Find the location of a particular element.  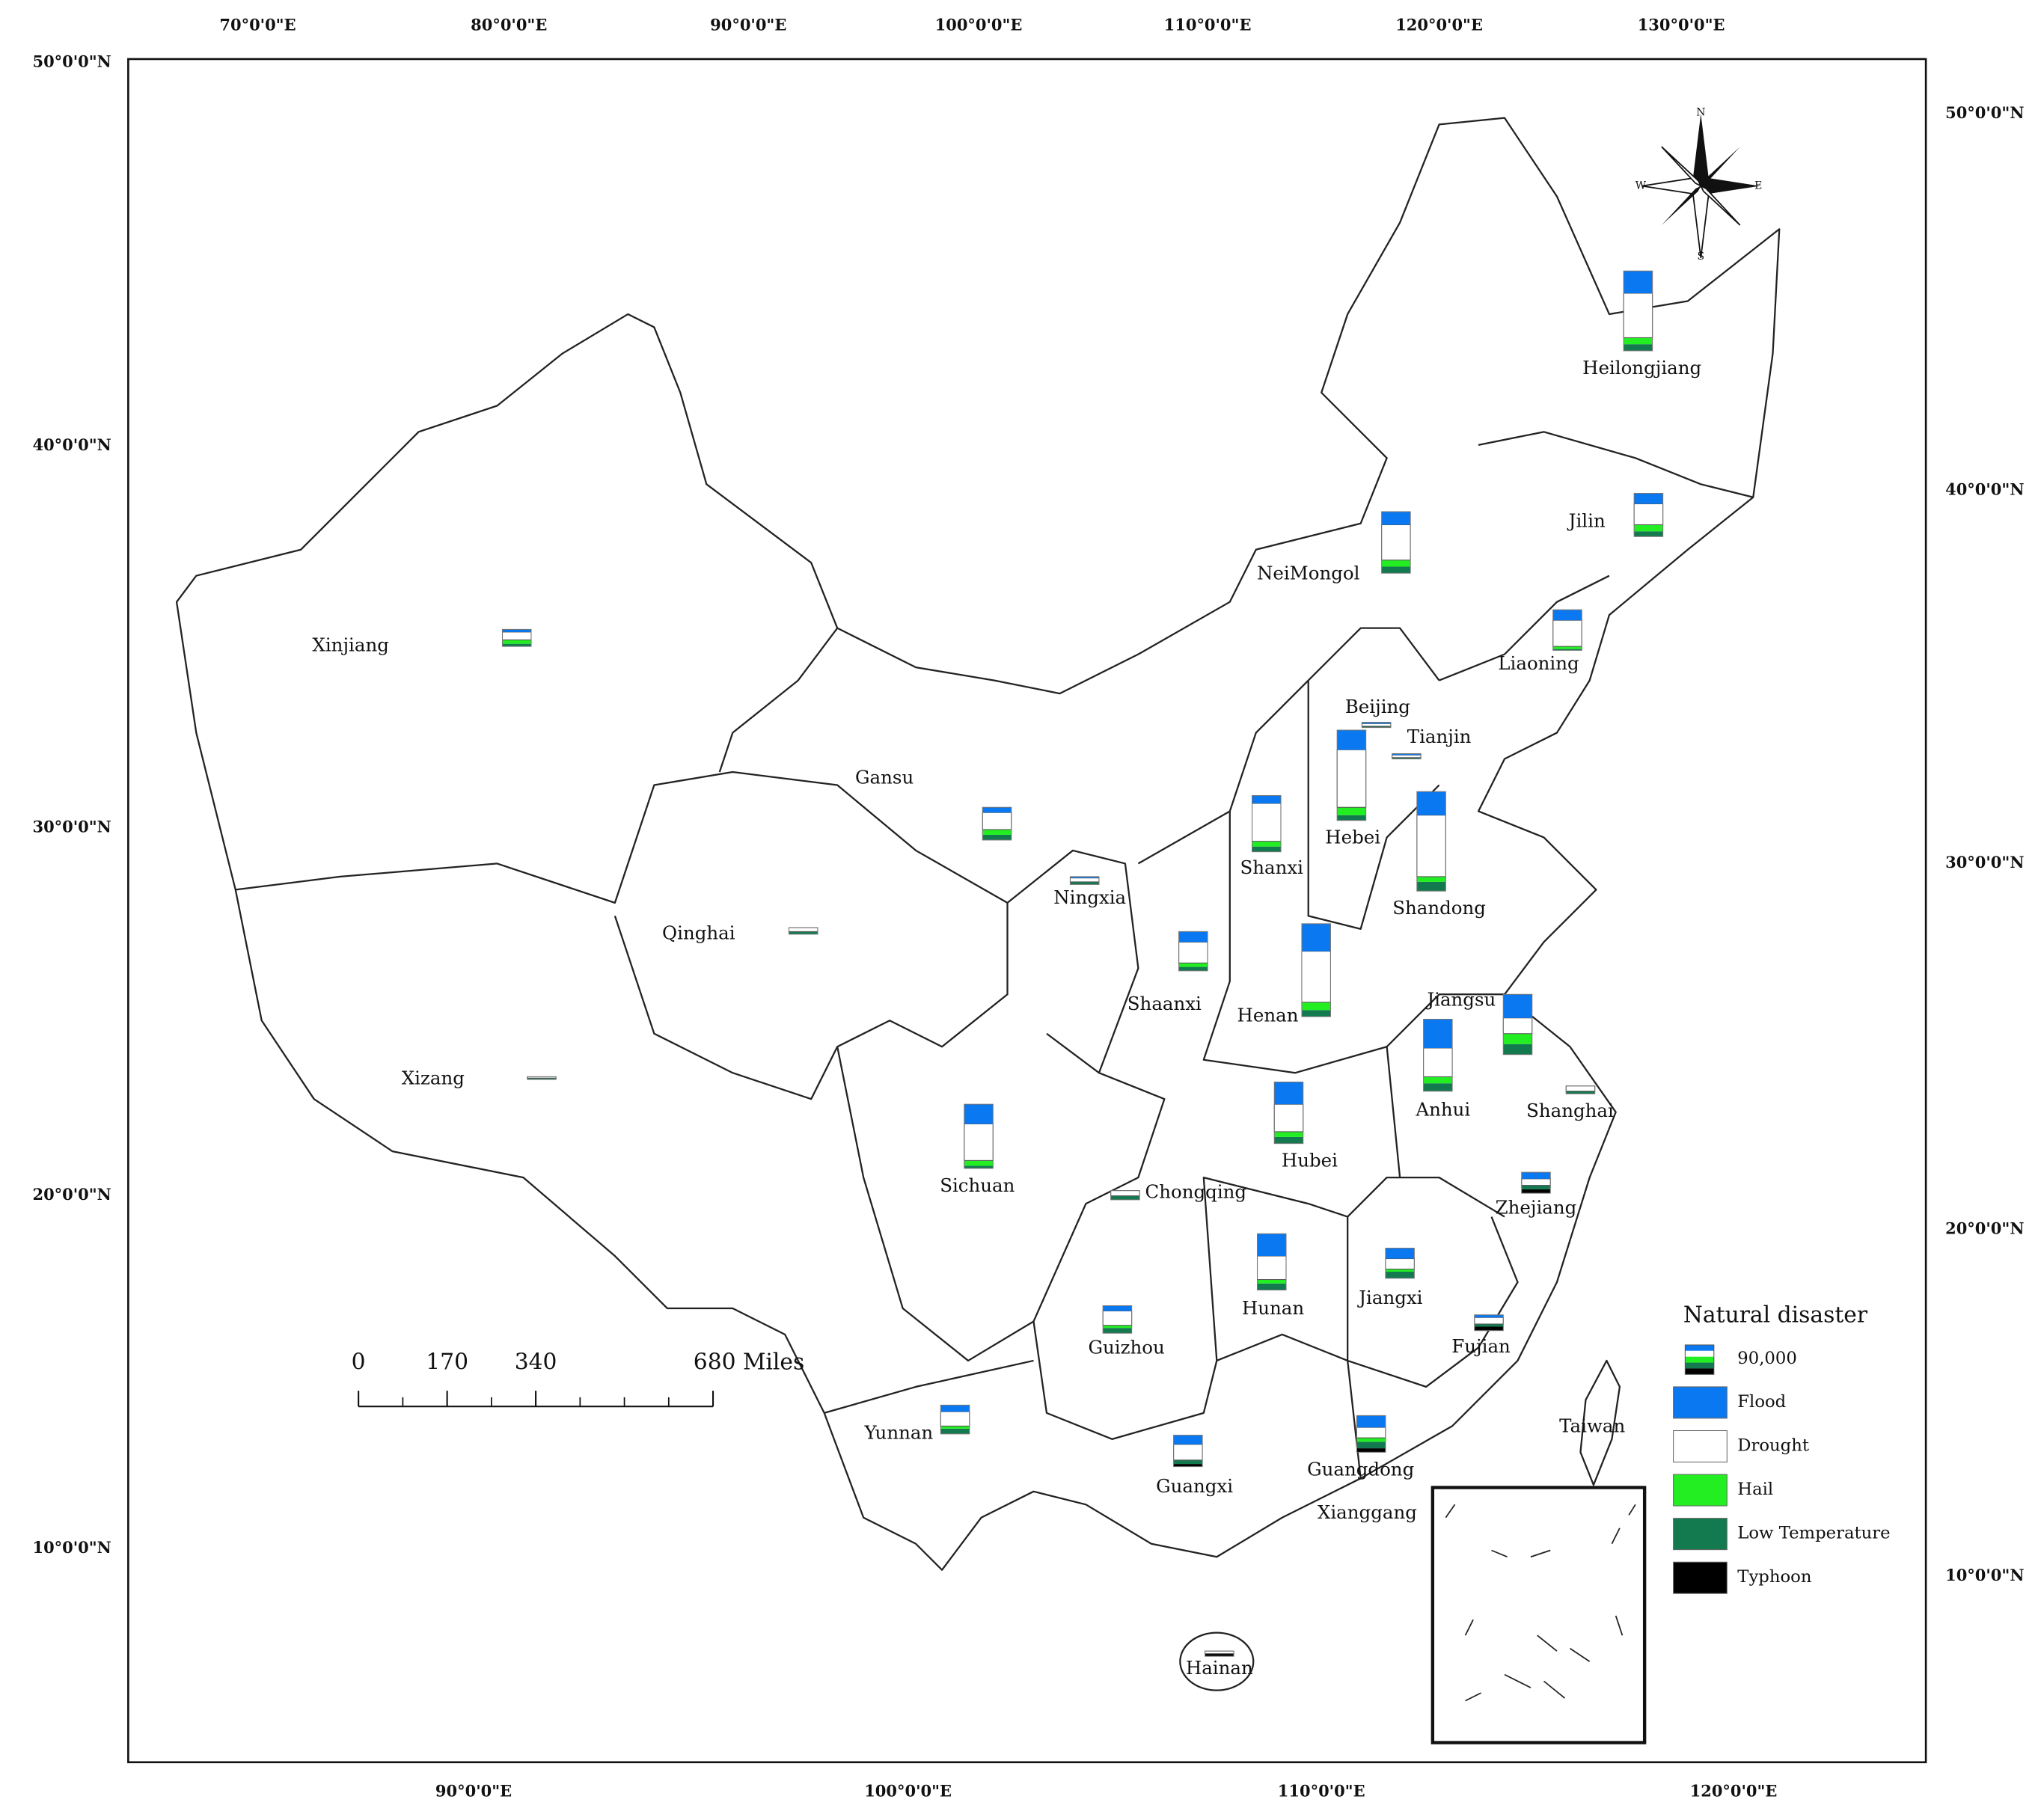

province-label: Guangxi is located at coordinates (1194, 1486).